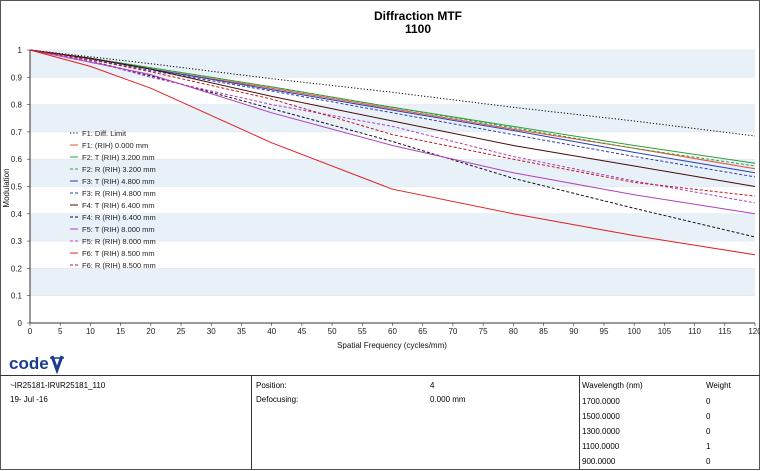  What do you see at coordinates (30, 331) in the screenshot?
I see `x-tick-label: 0` at bounding box center [30, 331].